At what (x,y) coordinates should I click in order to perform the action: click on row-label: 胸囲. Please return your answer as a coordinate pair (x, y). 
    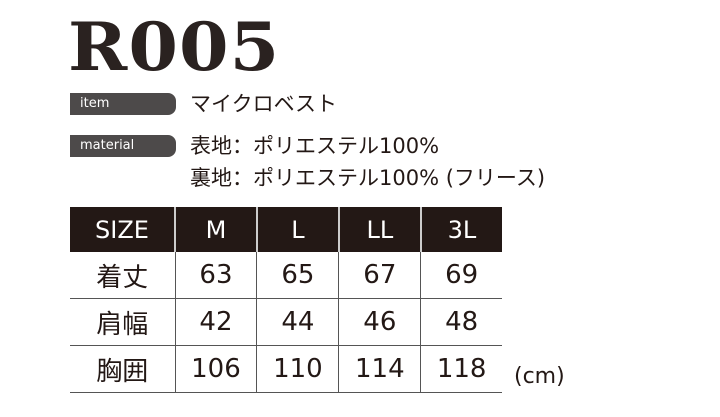
    Looking at the image, I should click on (122, 369).